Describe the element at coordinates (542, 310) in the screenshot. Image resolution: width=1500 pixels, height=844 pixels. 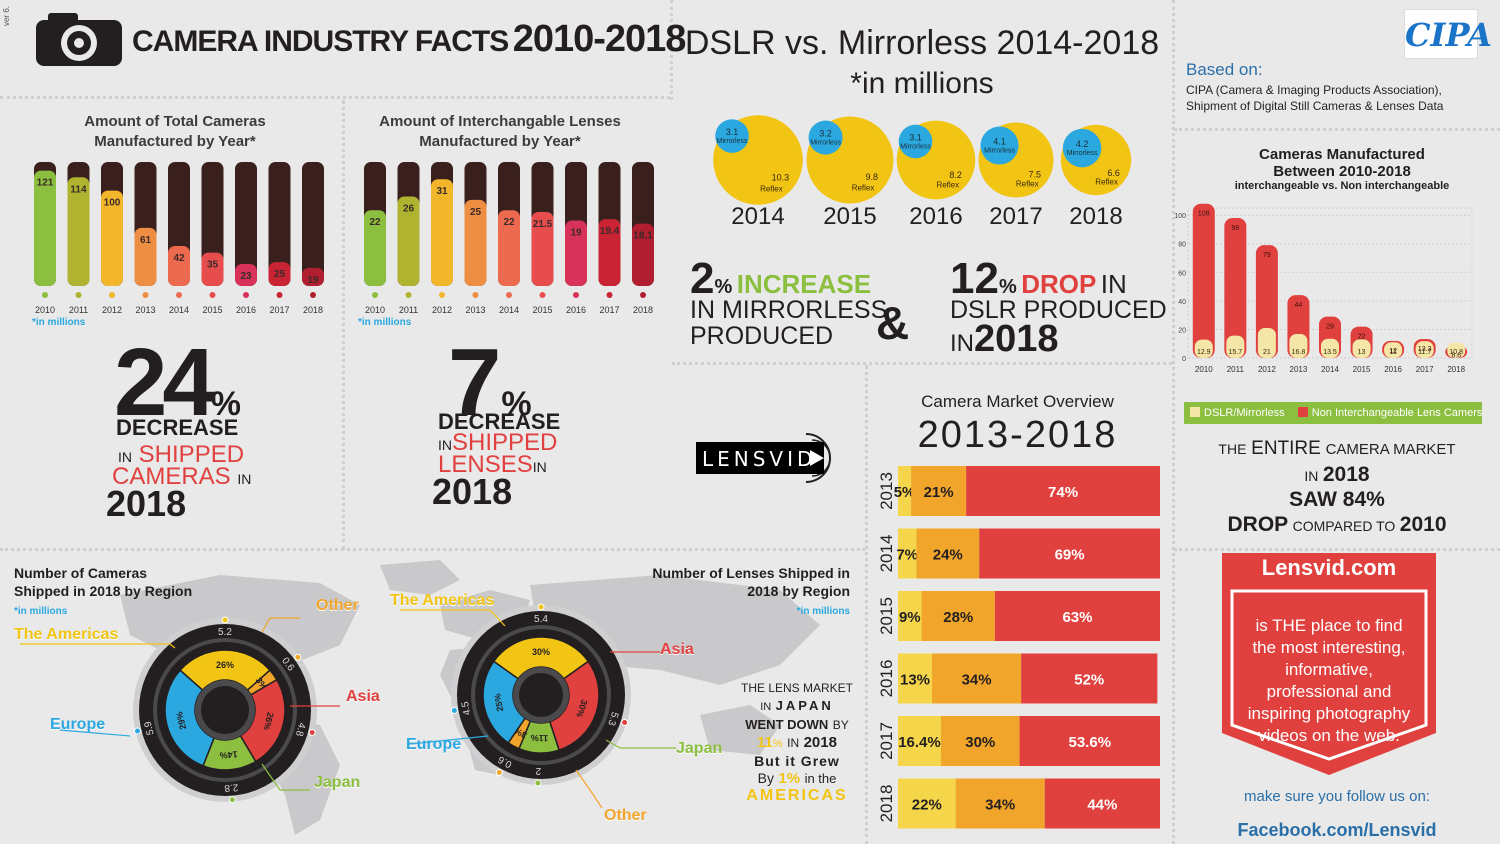
I see `lenses-year-label: 2015` at that location.